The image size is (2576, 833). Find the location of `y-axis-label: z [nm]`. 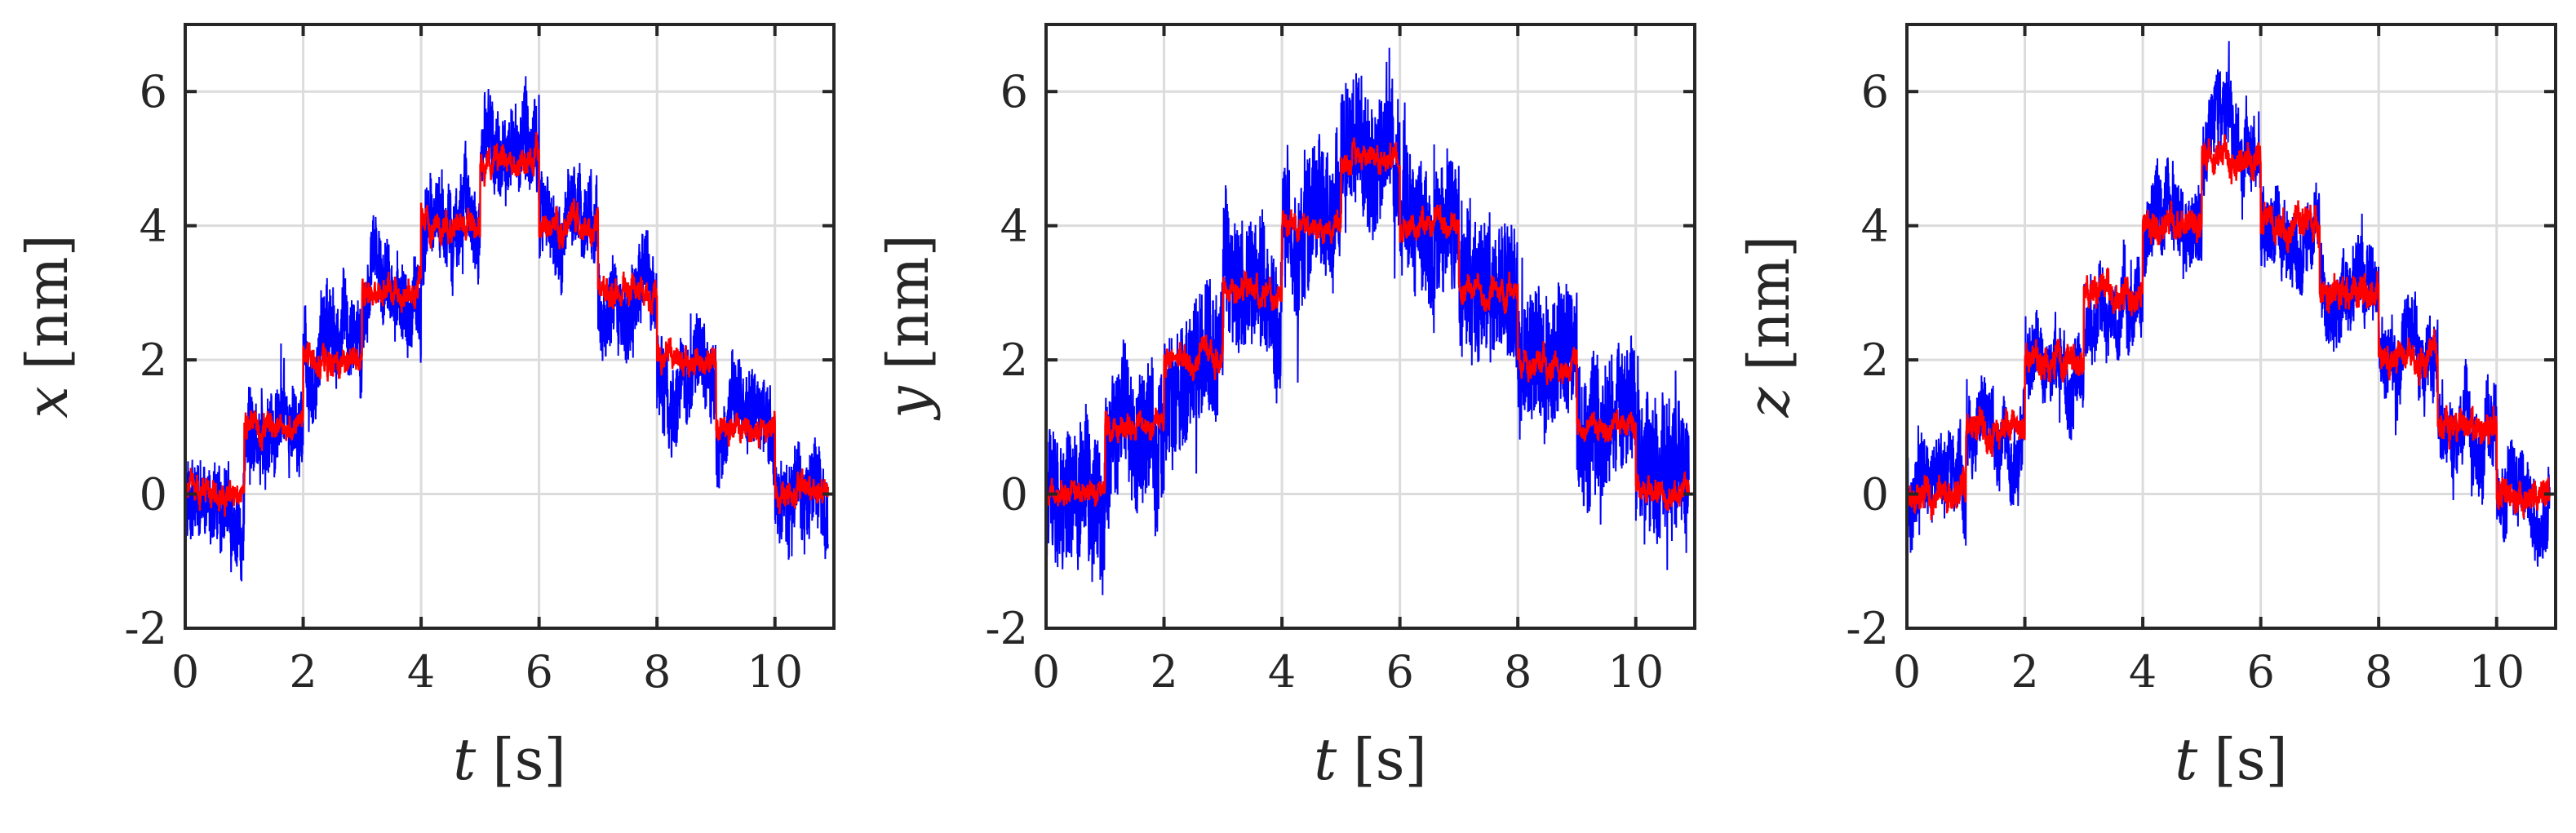

y-axis-label: z [nm] is located at coordinates (1769, 327).